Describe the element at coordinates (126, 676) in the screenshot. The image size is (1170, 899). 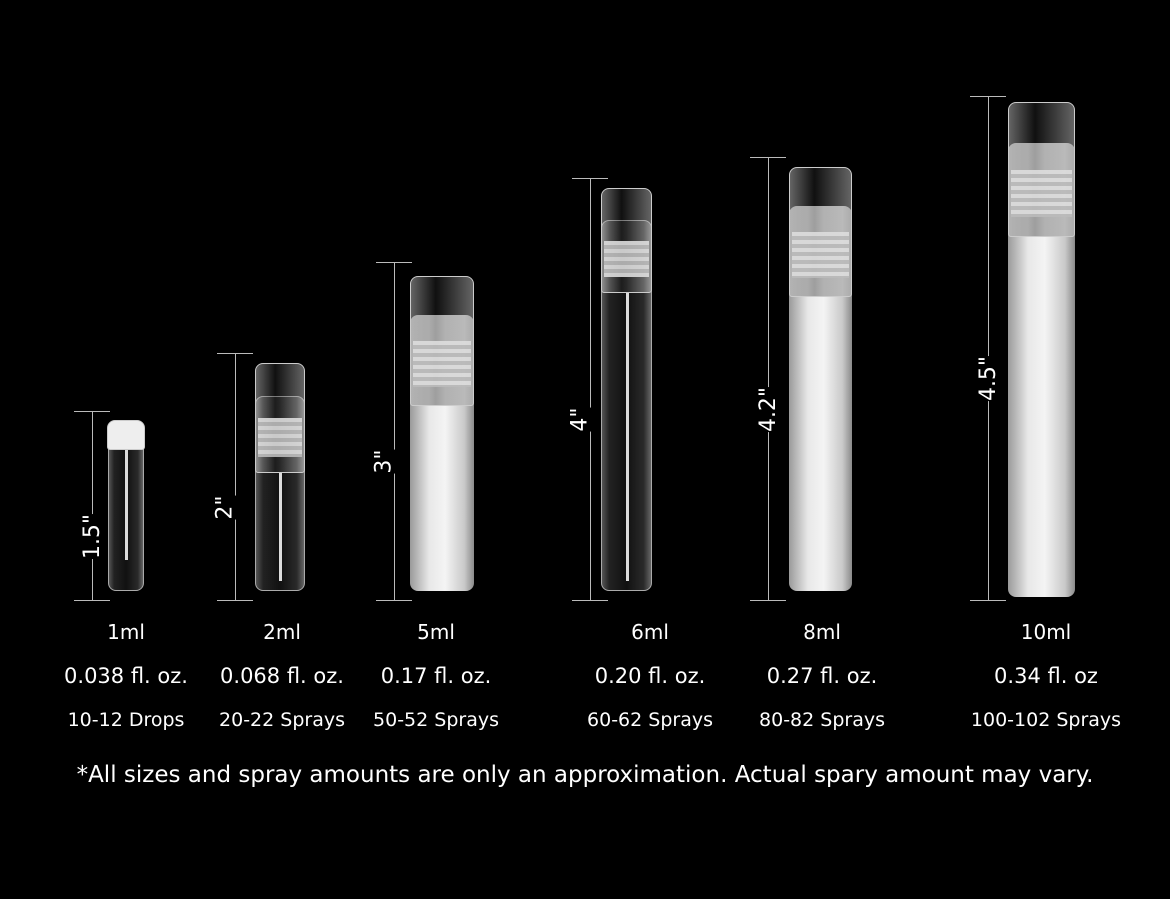
I see `fl-oz-label: 0.038 fl. oz.` at that location.